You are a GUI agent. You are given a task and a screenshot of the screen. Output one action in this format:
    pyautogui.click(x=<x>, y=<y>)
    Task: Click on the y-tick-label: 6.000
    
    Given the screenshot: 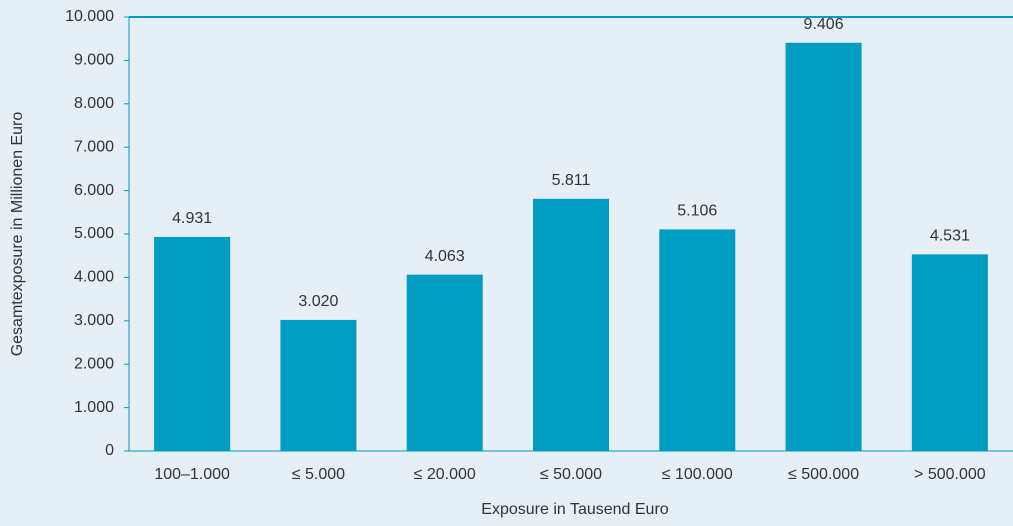 What is the action you would take?
    pyautogui.click(x=94, y=190)
    